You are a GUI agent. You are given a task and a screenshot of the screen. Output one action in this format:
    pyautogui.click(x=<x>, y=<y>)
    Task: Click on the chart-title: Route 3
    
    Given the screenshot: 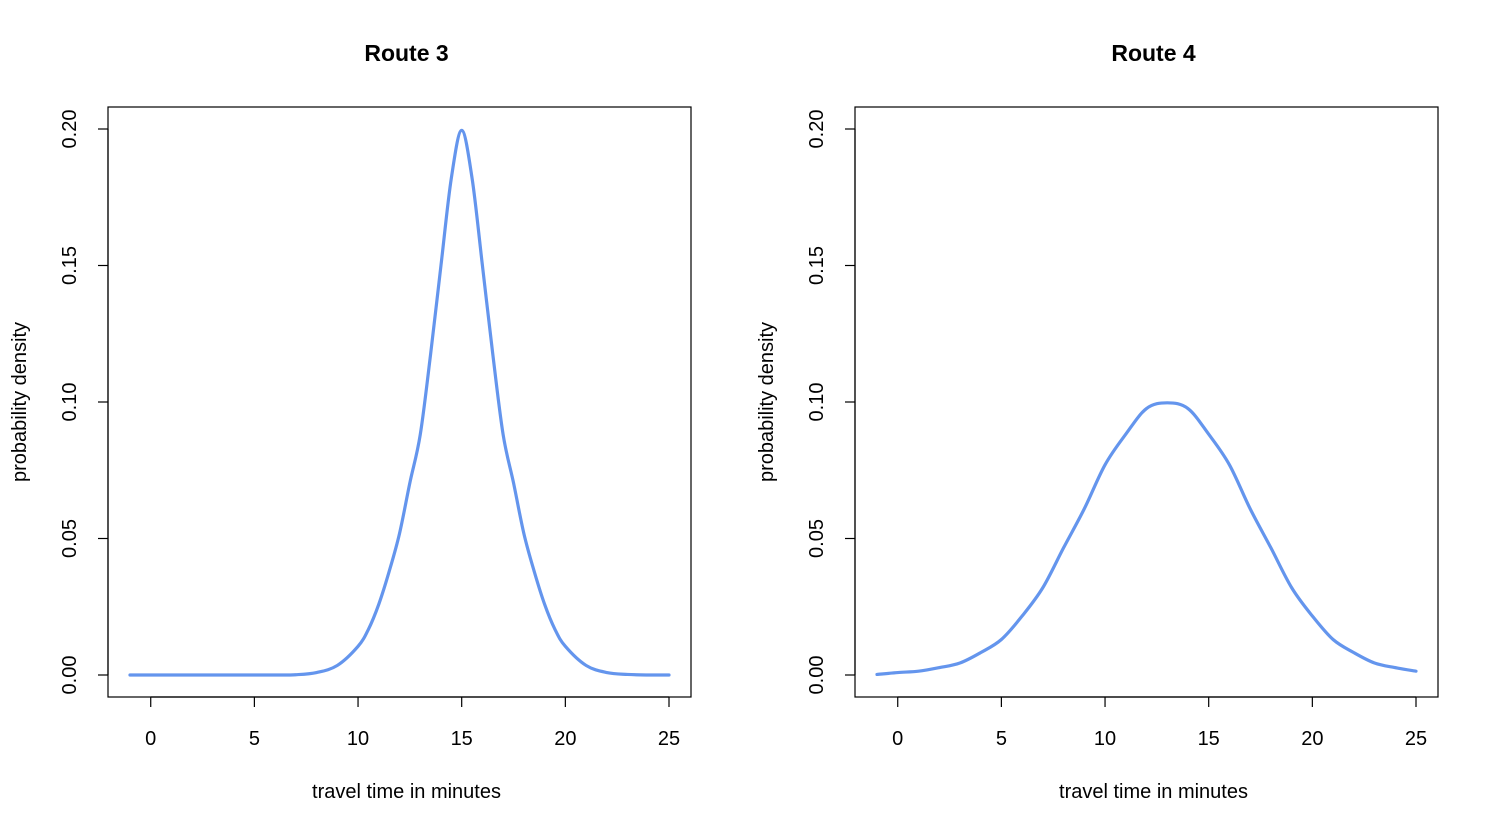 What is the action you would take?
    pyautogui.click(x=406, y=53)
    